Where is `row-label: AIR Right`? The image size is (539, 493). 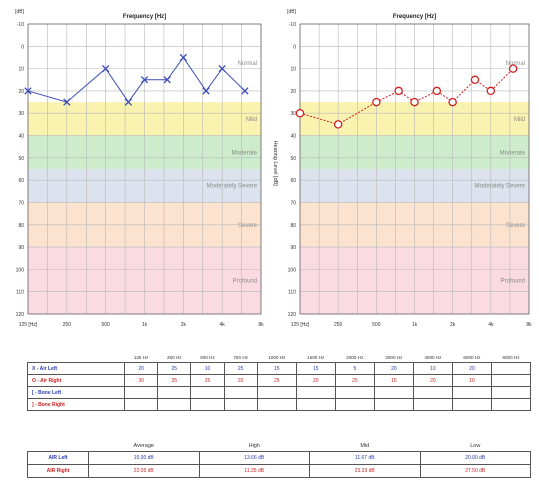
row-label: AIR Right is located at coordinates (58, 471).